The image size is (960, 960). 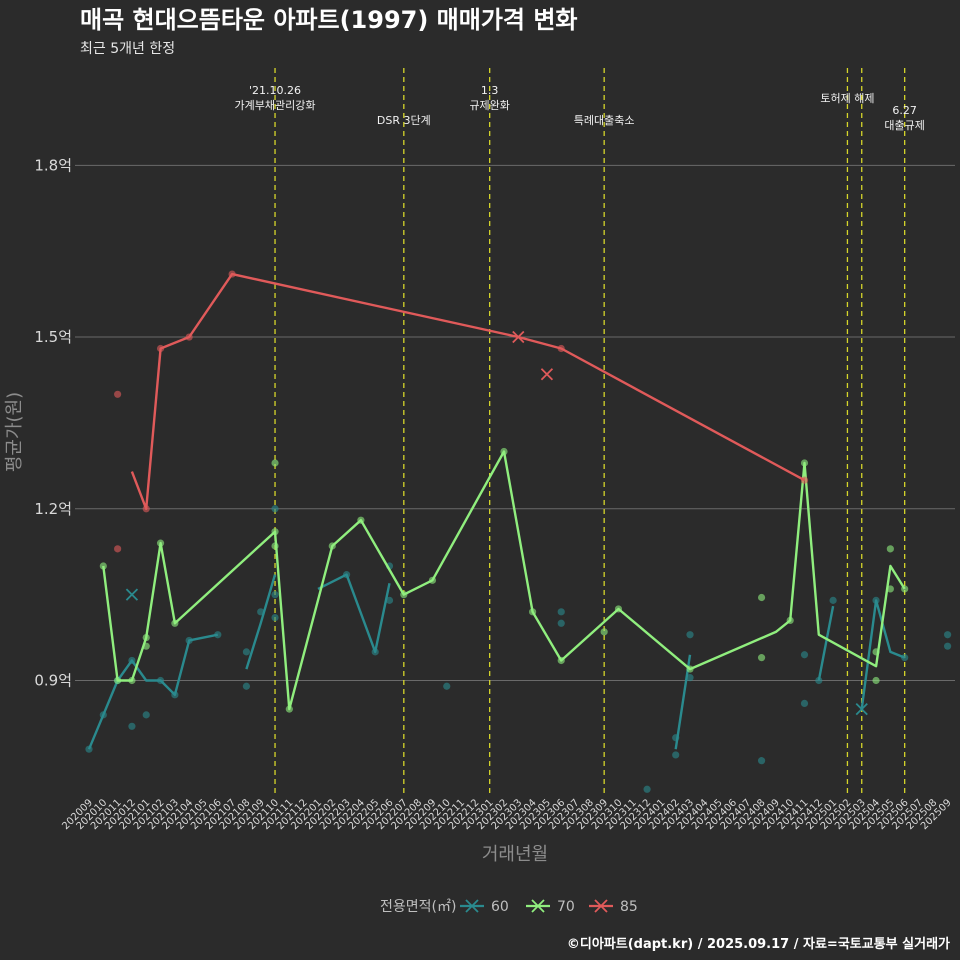 I want to click on y-axis-title: 평균가(원), so click(x=14, y=432).